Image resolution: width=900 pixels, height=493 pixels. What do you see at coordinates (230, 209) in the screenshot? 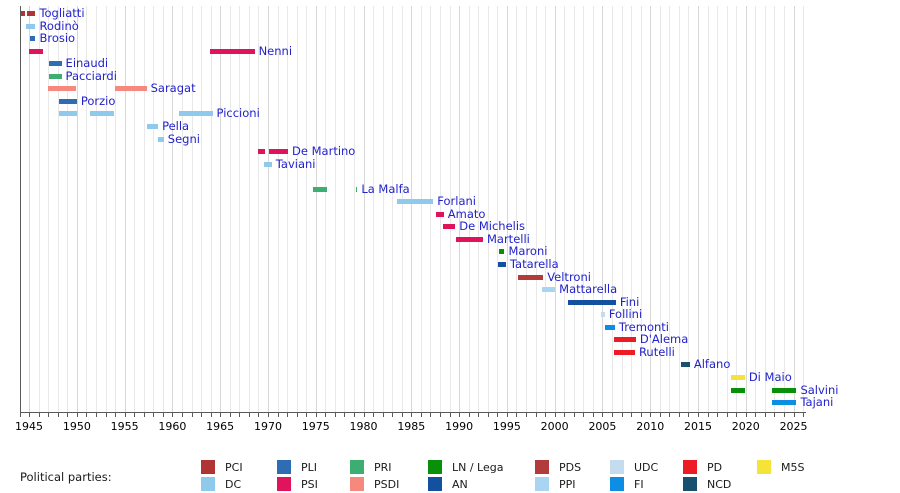
I see `grid-line-1966` at bounding box center [230, 209].